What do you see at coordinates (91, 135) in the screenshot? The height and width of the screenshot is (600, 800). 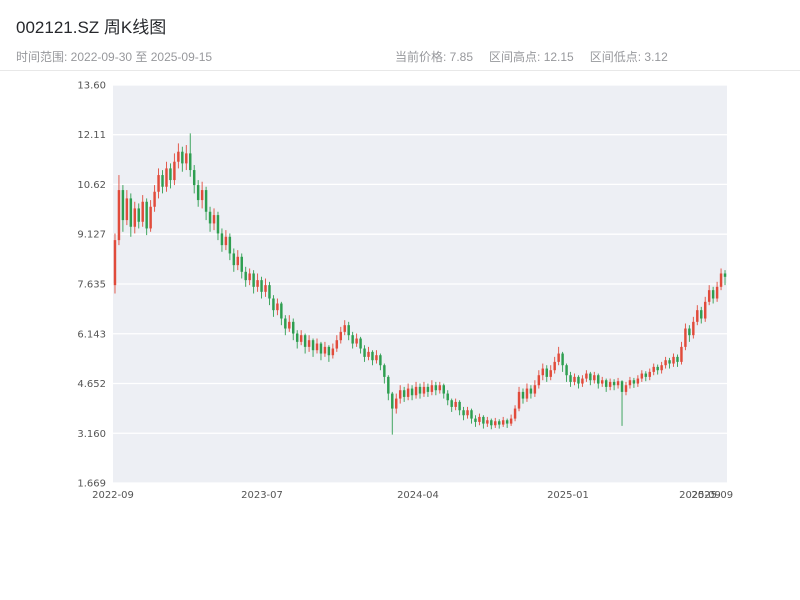 I see `y-tick-label: 12.11` at bounding box center [91, 135].